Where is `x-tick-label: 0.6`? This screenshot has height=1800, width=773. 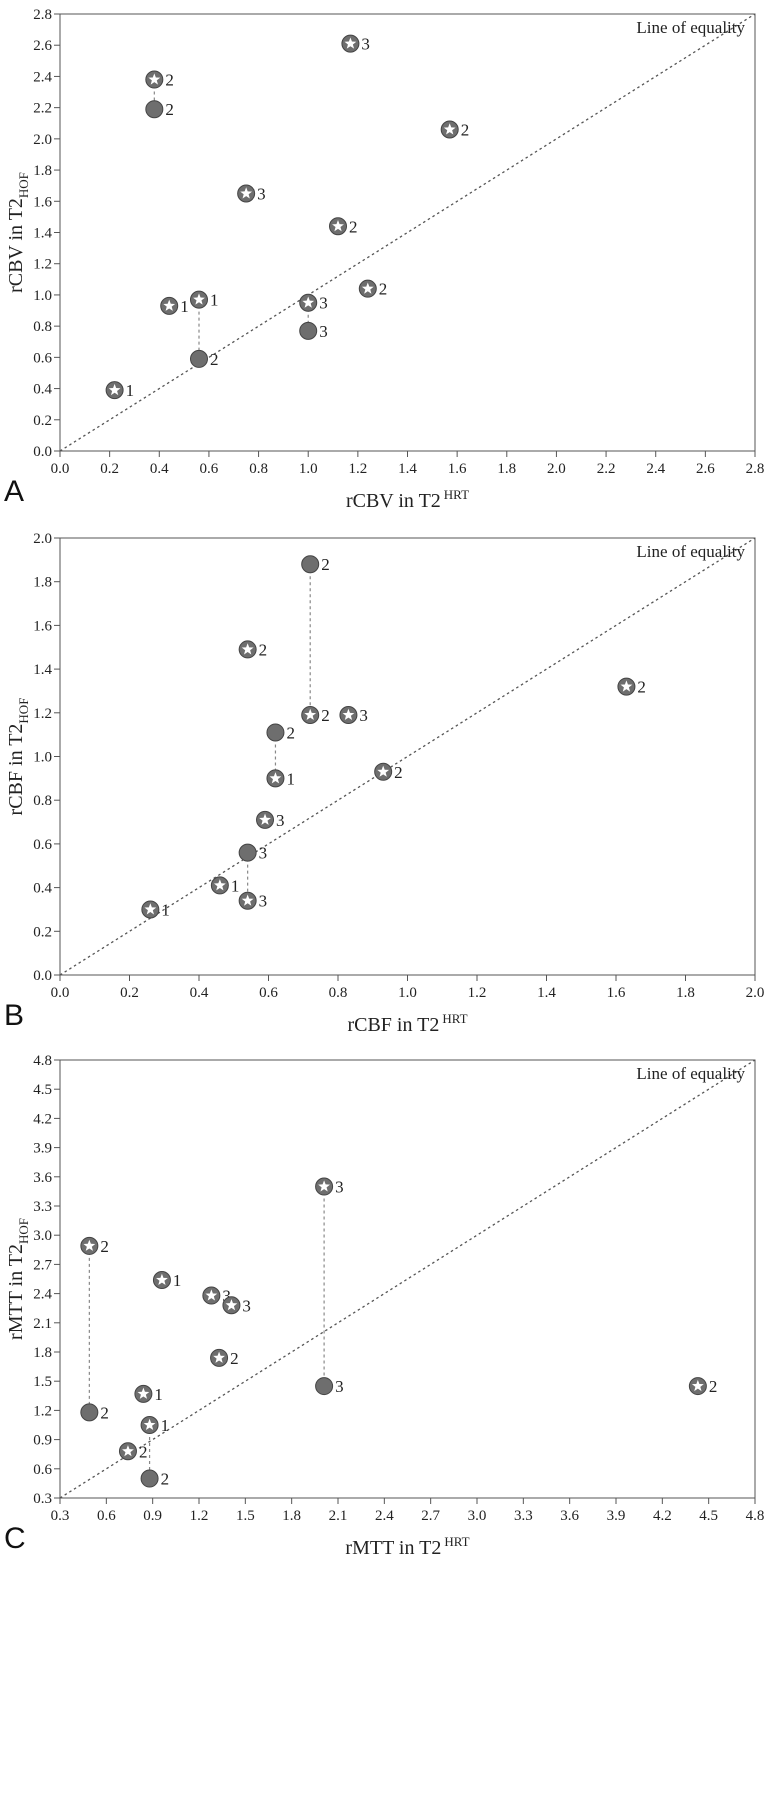
x-tick-label: 0.6 is located at coordinates (268, 993).